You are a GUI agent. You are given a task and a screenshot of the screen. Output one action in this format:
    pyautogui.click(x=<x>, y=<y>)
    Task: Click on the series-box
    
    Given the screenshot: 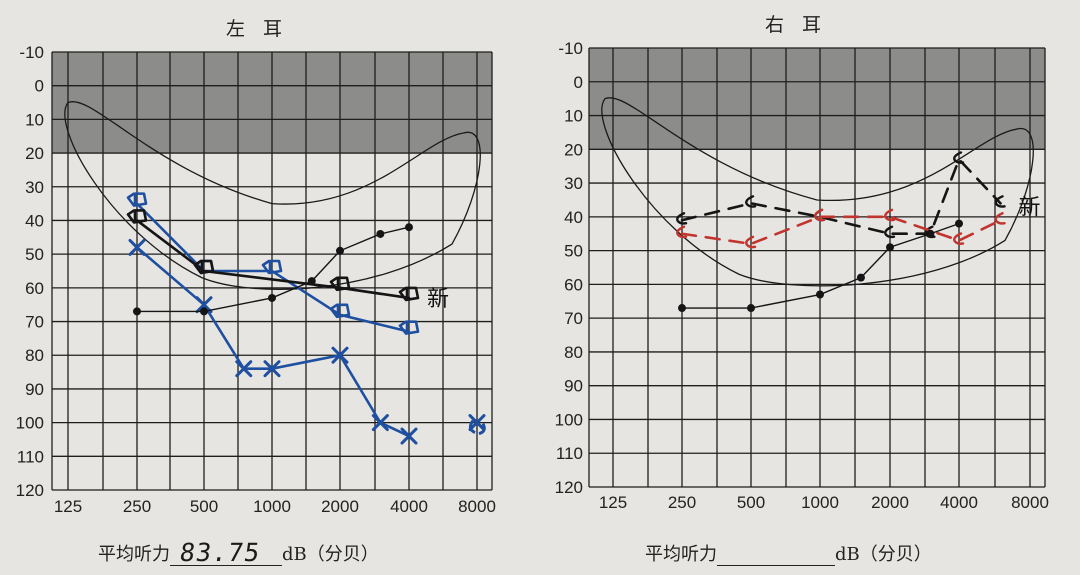 What is the action you would take?
    pyautogui.click(x=273, y=255)
    